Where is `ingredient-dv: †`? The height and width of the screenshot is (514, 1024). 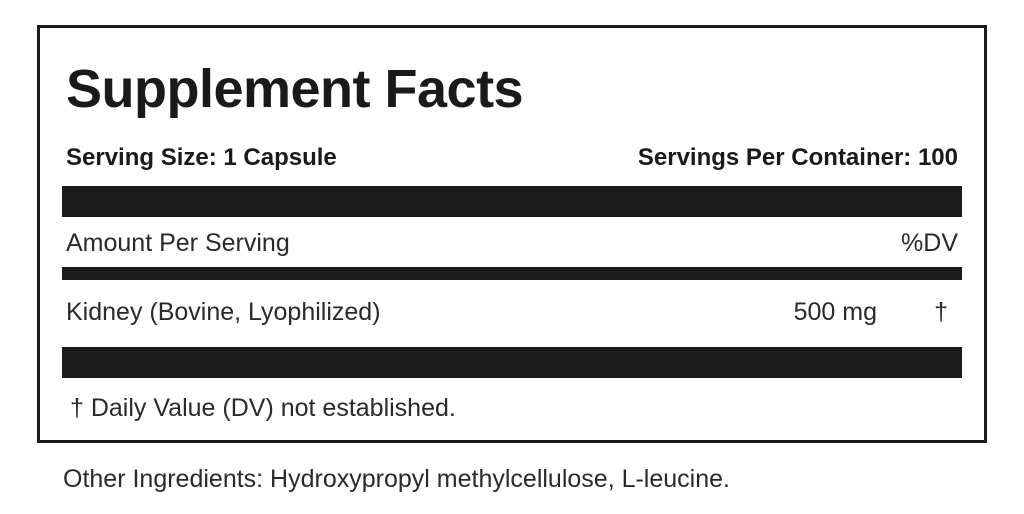
ingredient-dv: † is located at coordinates (941, 312).